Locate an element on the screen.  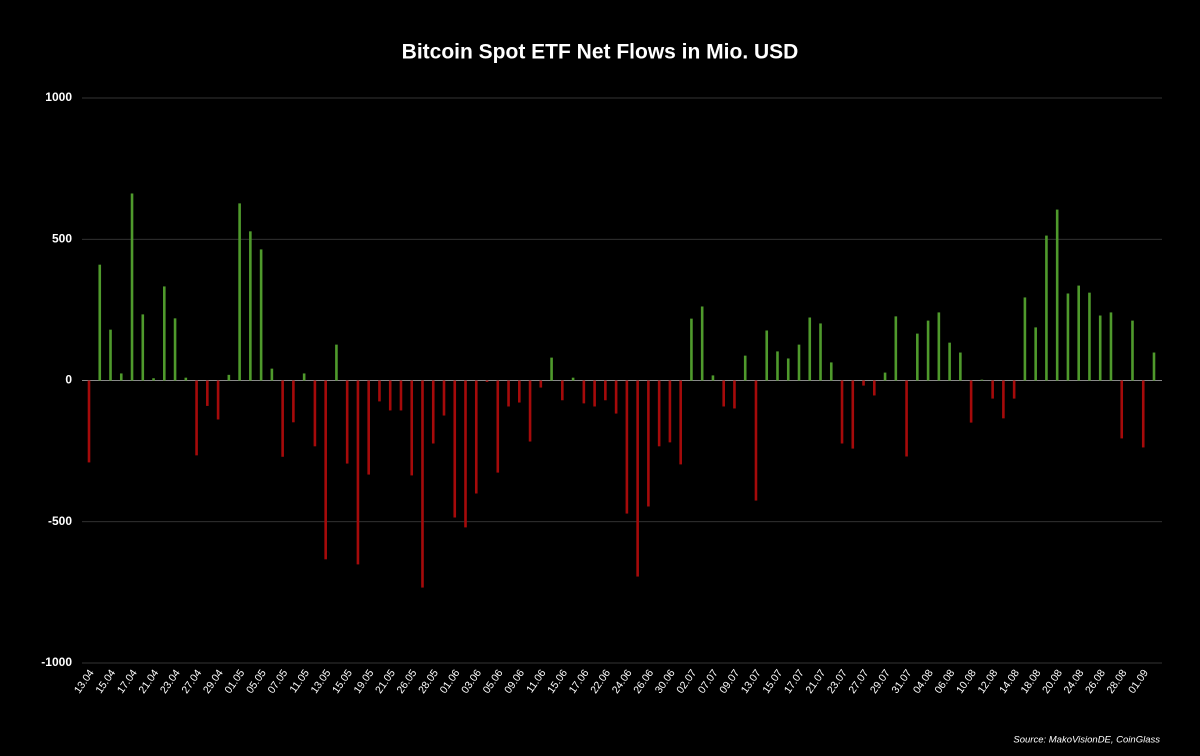
x-tick-label: 20.08 is located at coordinates (1052, 681).